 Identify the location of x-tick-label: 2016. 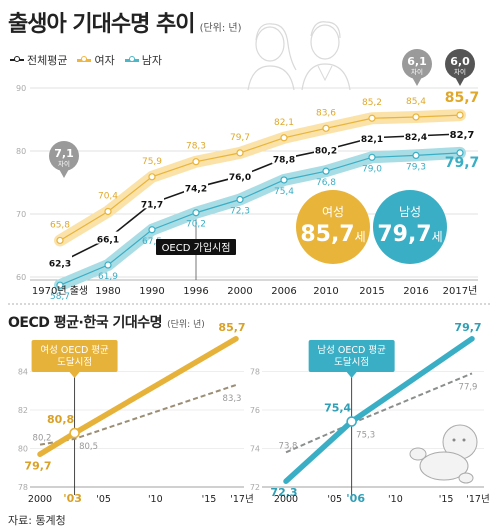
(415, 291).